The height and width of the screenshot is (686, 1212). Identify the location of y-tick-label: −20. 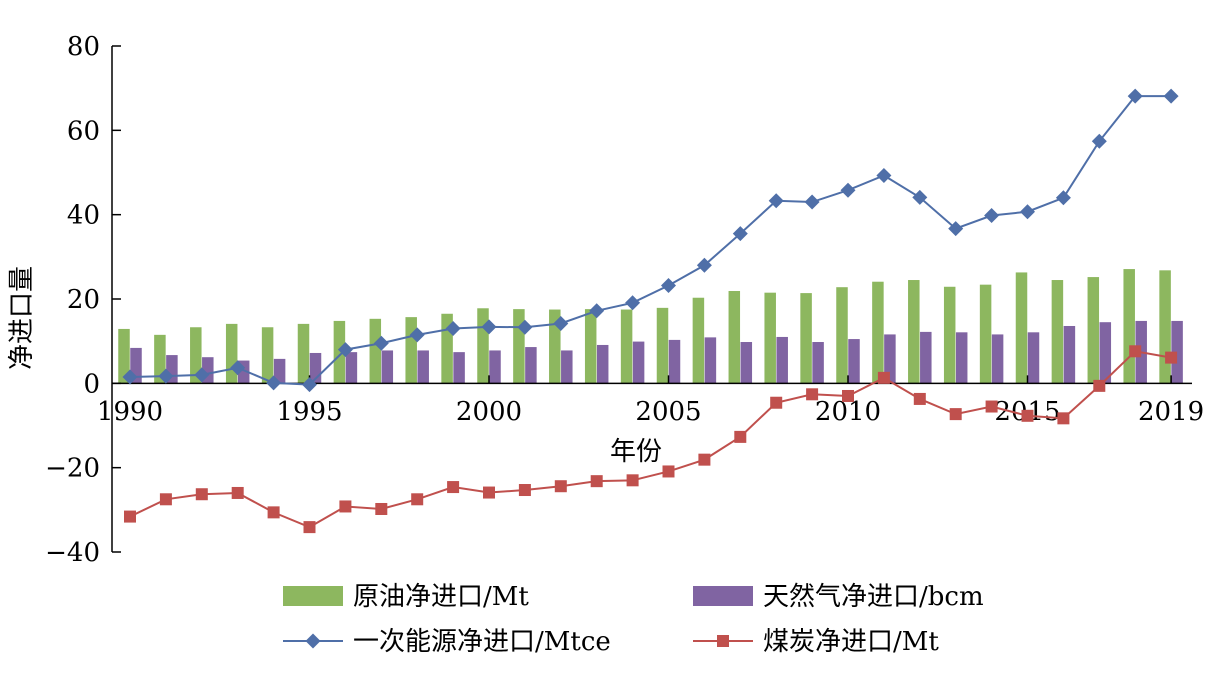
(72, 469).